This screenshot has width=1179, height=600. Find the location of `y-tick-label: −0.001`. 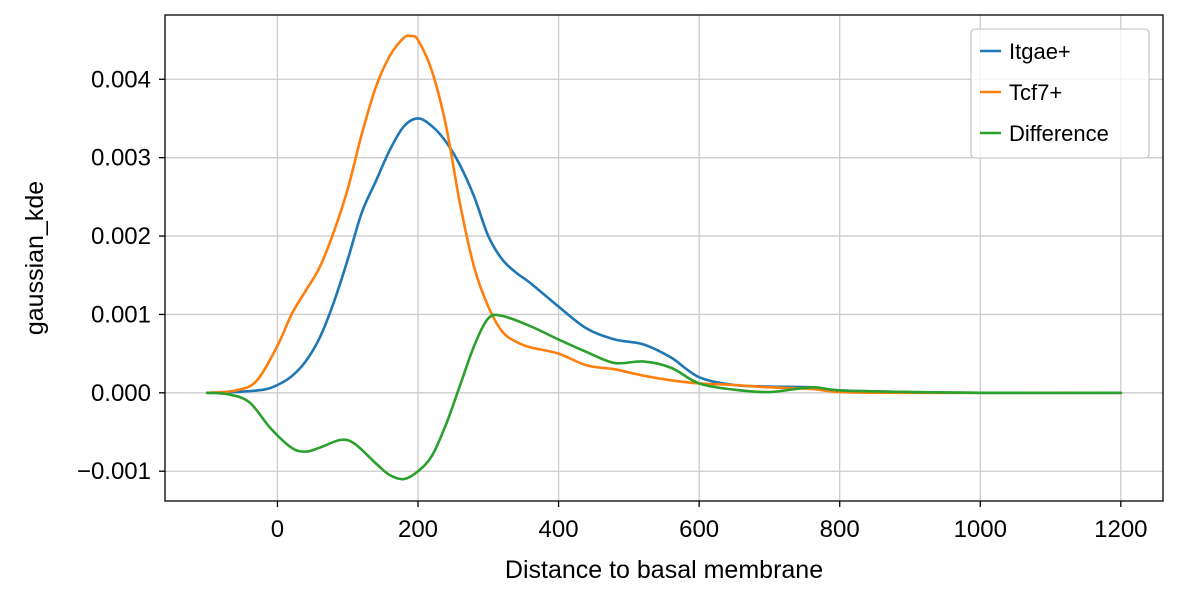

y-tick-label: −0.001 is located at coordinates (114, 471).